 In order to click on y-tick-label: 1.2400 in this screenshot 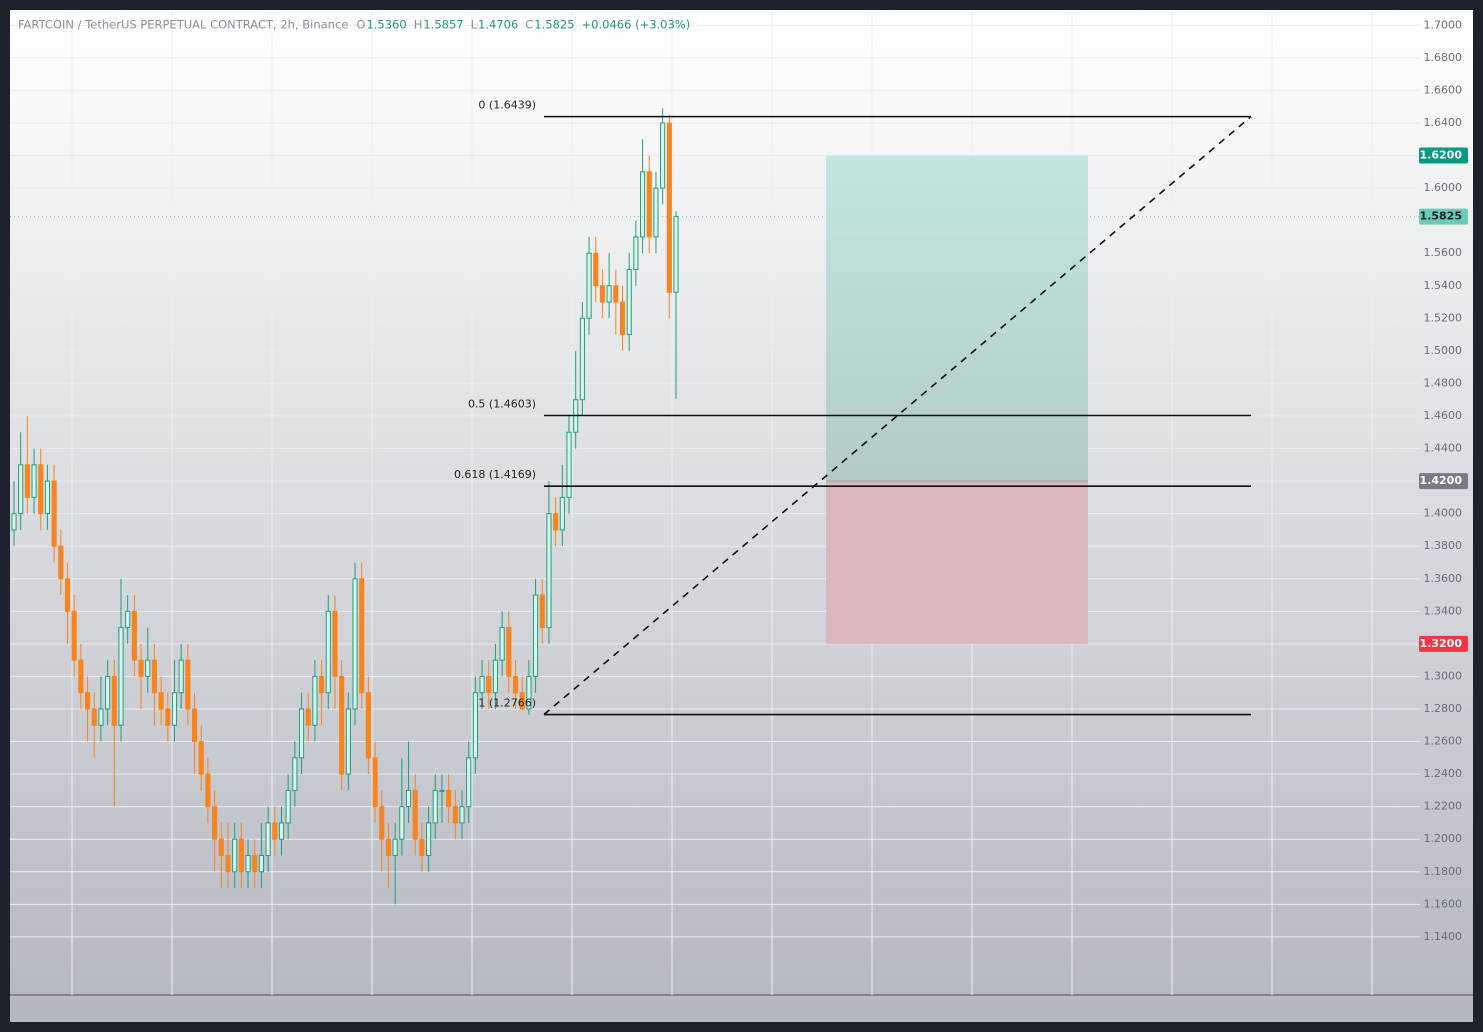, I will do `click(1443, 773)`.